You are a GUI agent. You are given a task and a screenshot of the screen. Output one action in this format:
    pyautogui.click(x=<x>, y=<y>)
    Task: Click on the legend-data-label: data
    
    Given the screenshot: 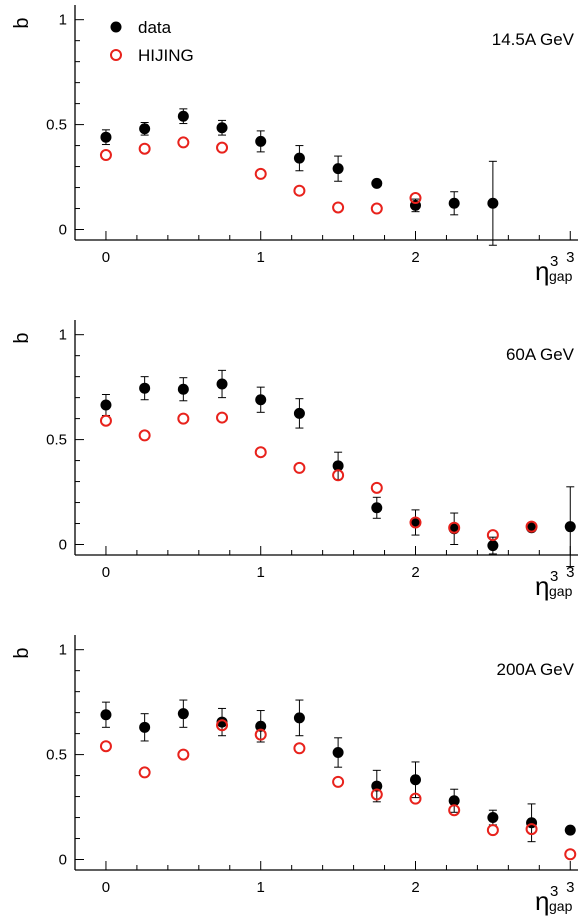 What is the action you would take?
    pyautogui.click(x=155, y=27)
    